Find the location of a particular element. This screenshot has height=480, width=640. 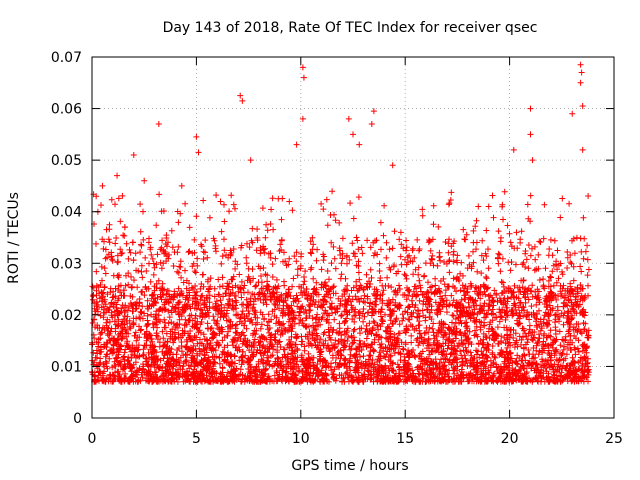

y-tick-label: 0.01 is located at coordinates (66, 367).